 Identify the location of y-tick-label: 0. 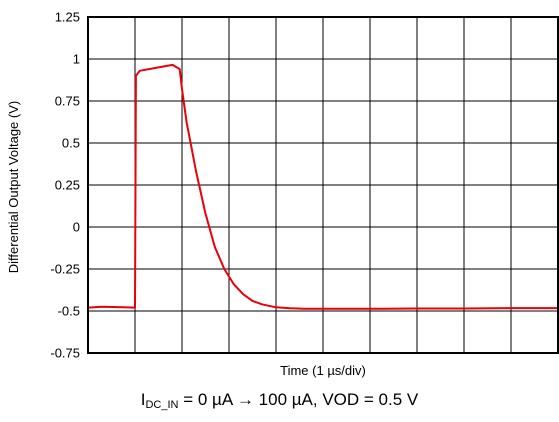
(76, 227).